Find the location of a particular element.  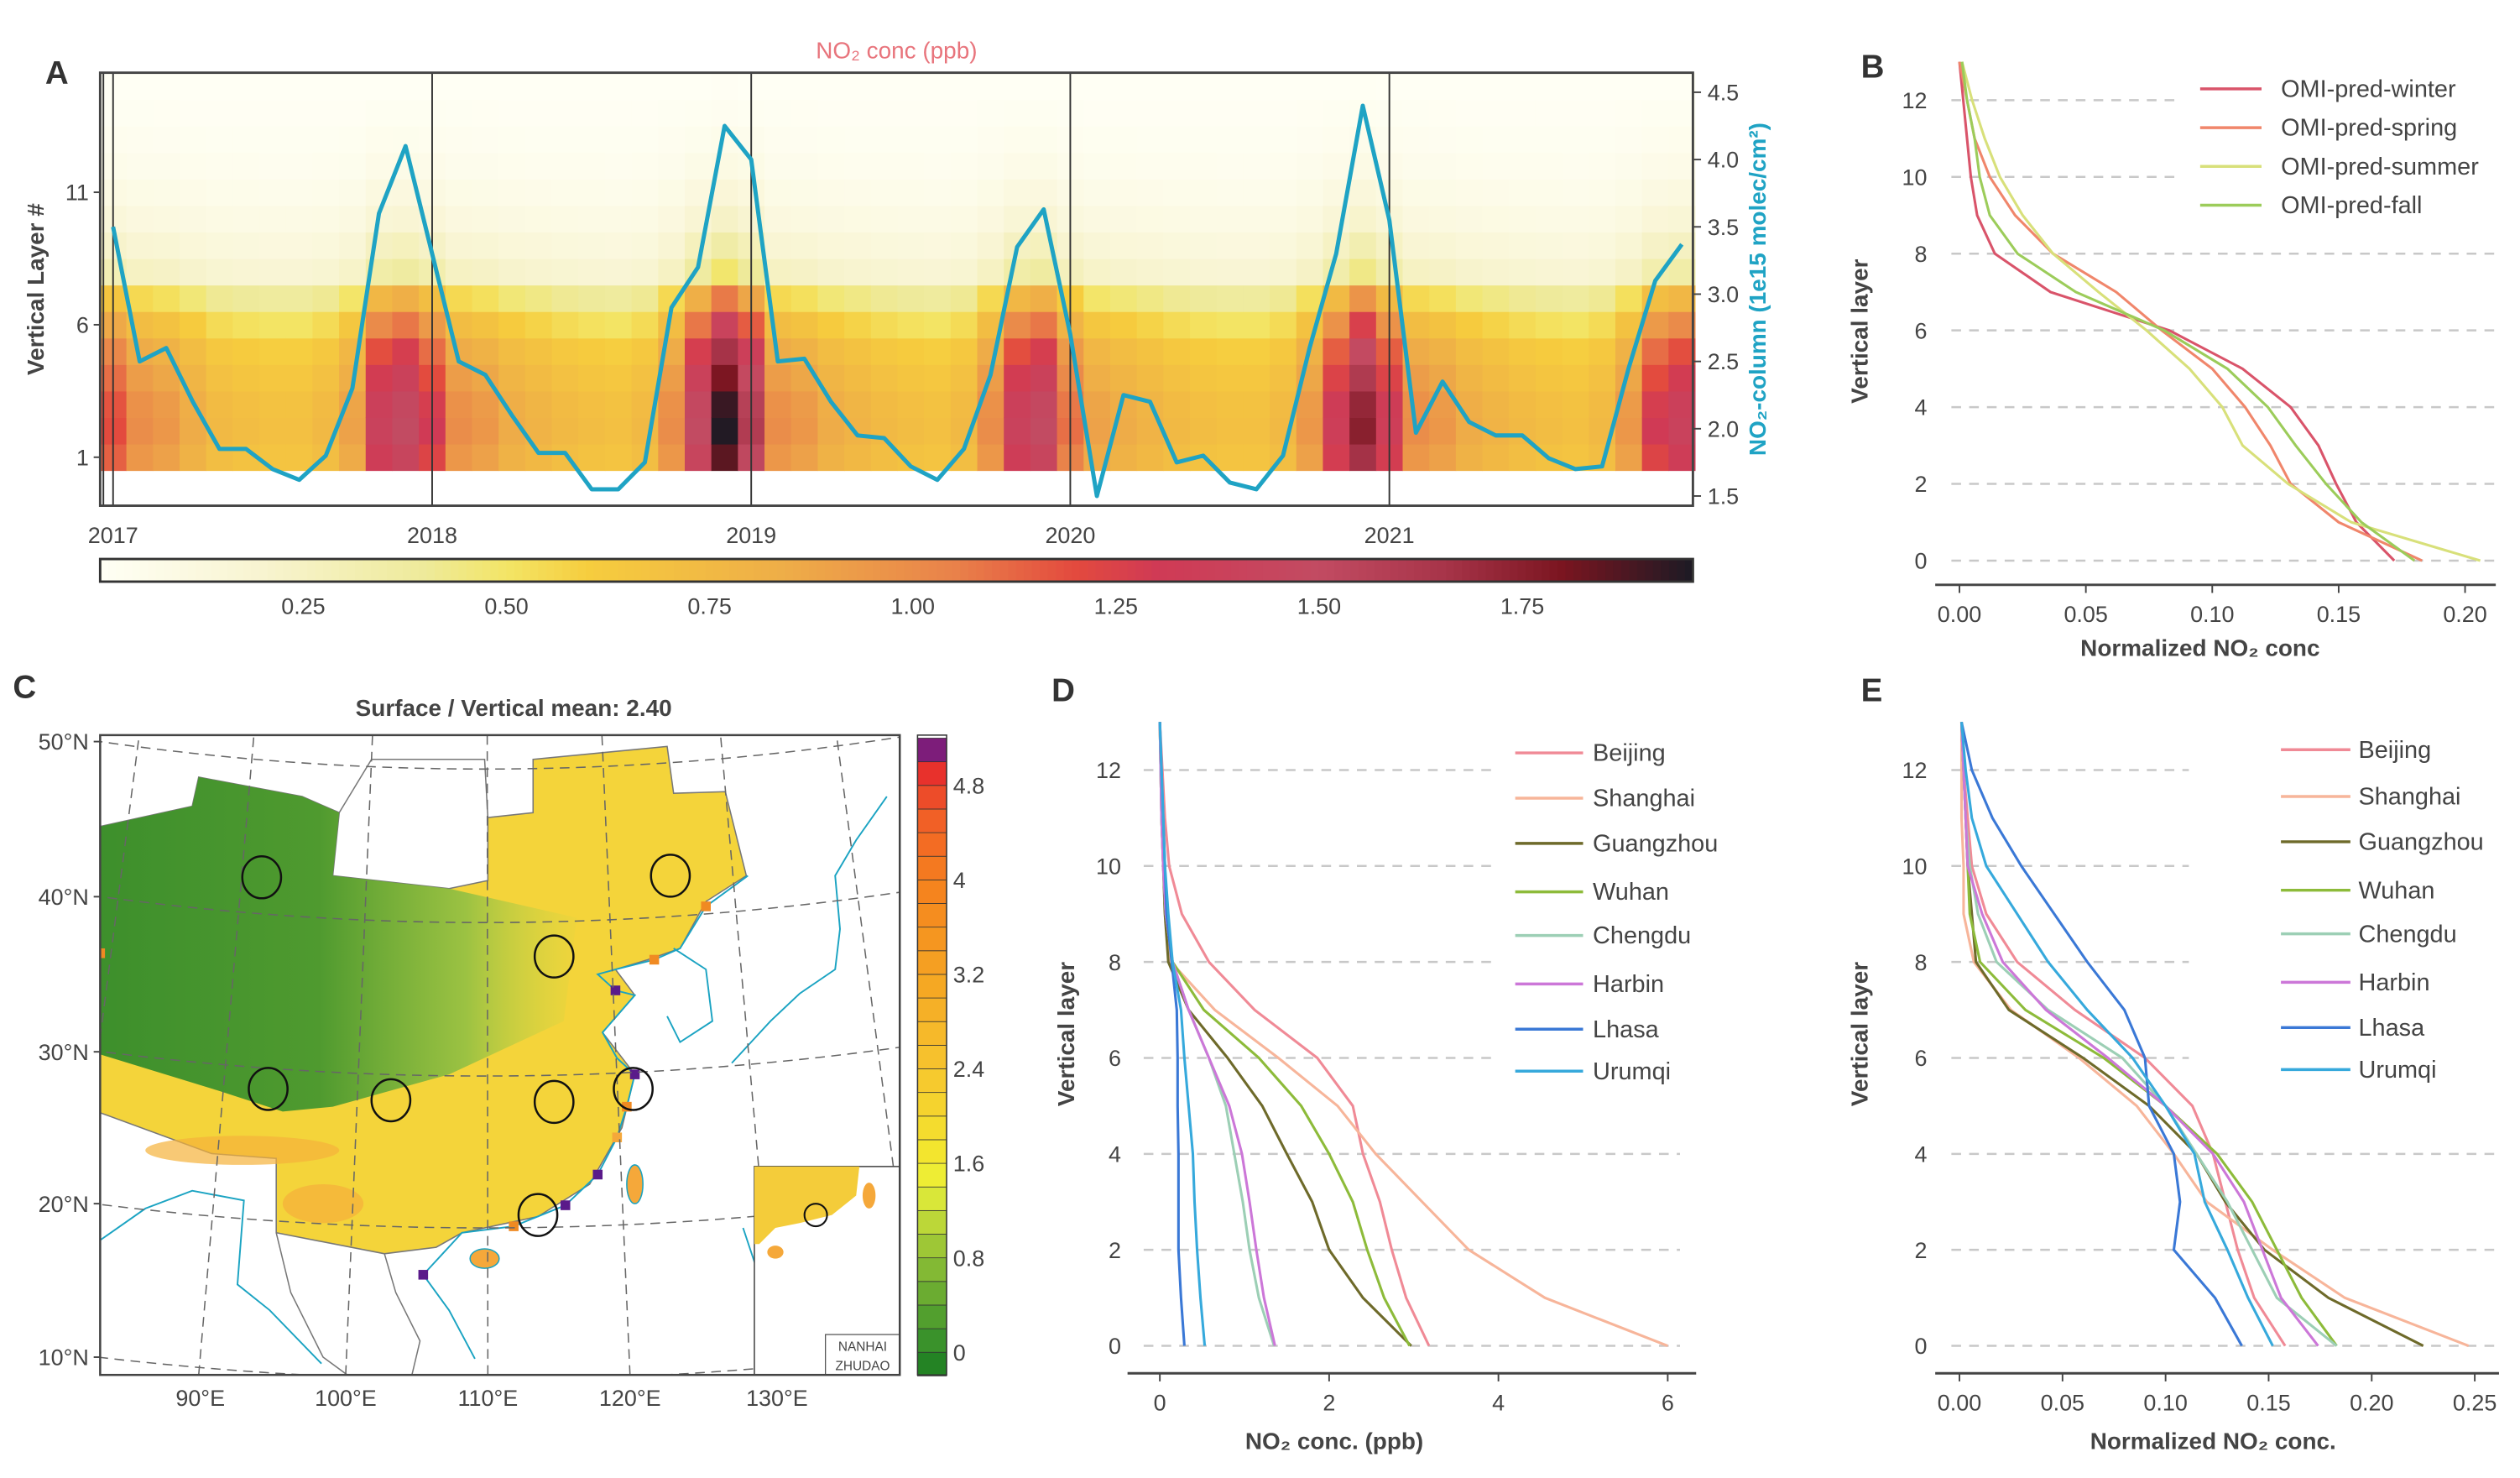

series-line-urumqi is located at coordinates (2116, 1034).